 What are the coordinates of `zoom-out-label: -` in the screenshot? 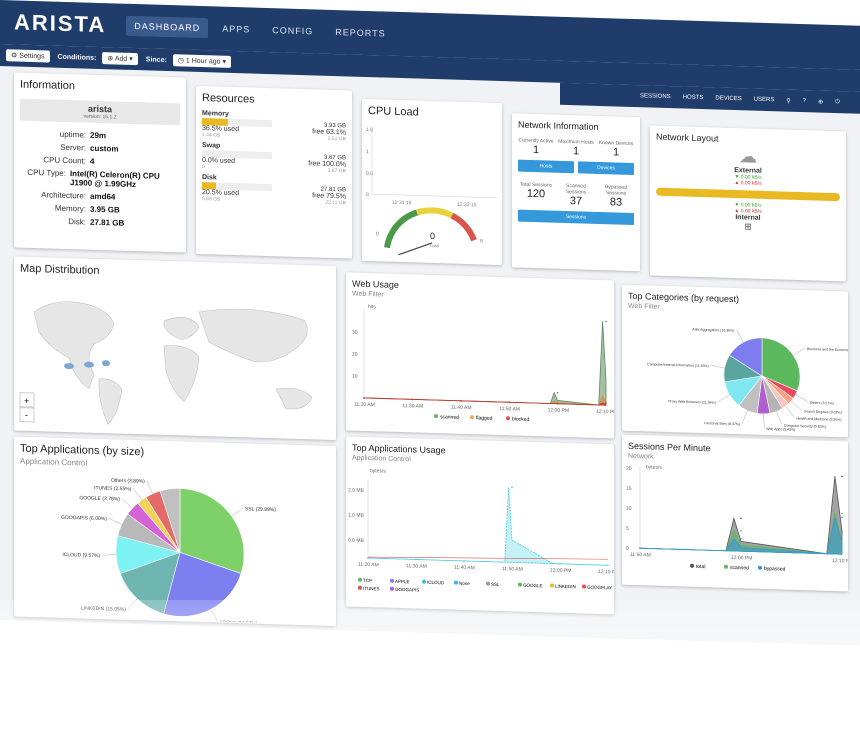 It's located at (26, 415).